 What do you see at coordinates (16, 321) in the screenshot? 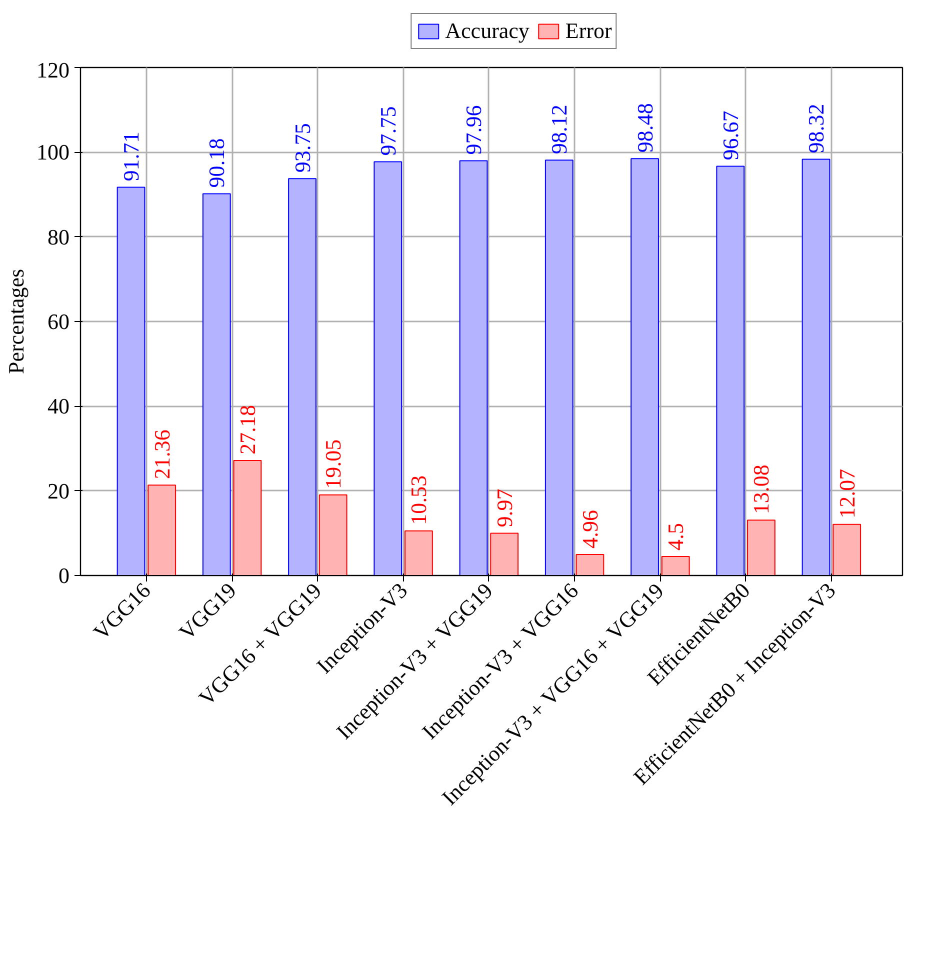
I see `y-axis-title: Percentages` at bounding box center [16, 321].